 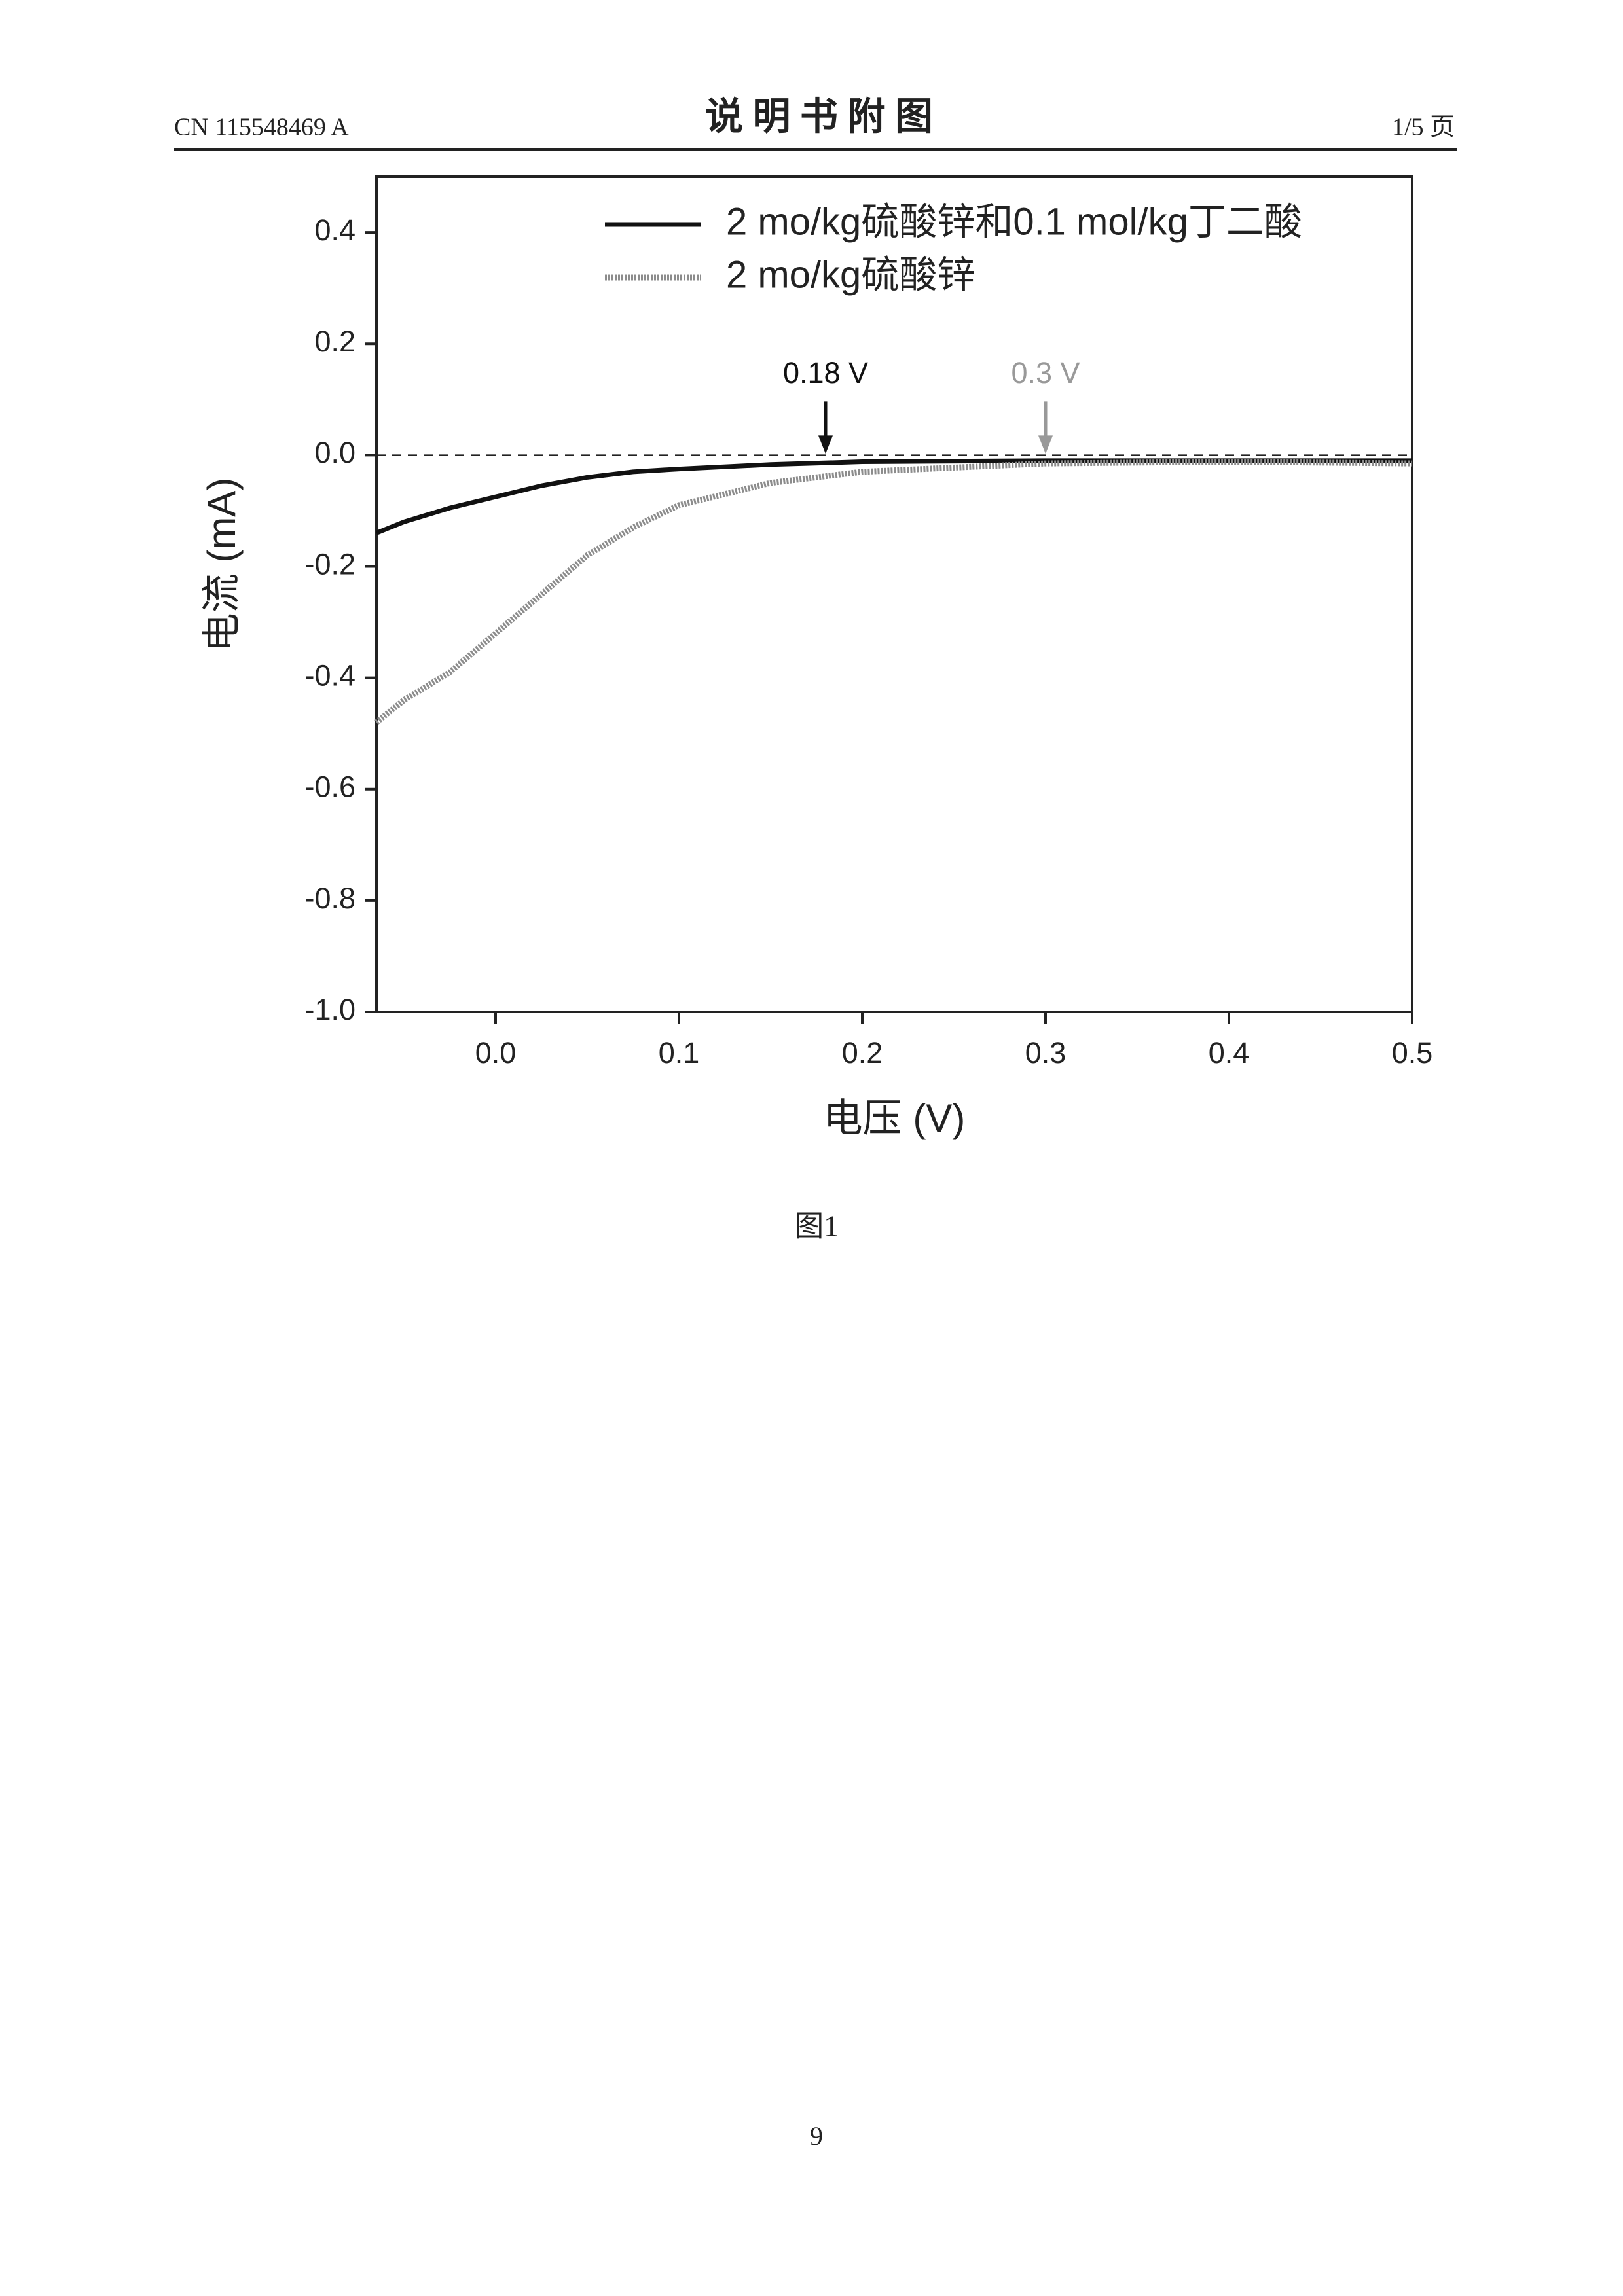 I want to click on annotation: 0.3 V, so click(x=1045, y=372).